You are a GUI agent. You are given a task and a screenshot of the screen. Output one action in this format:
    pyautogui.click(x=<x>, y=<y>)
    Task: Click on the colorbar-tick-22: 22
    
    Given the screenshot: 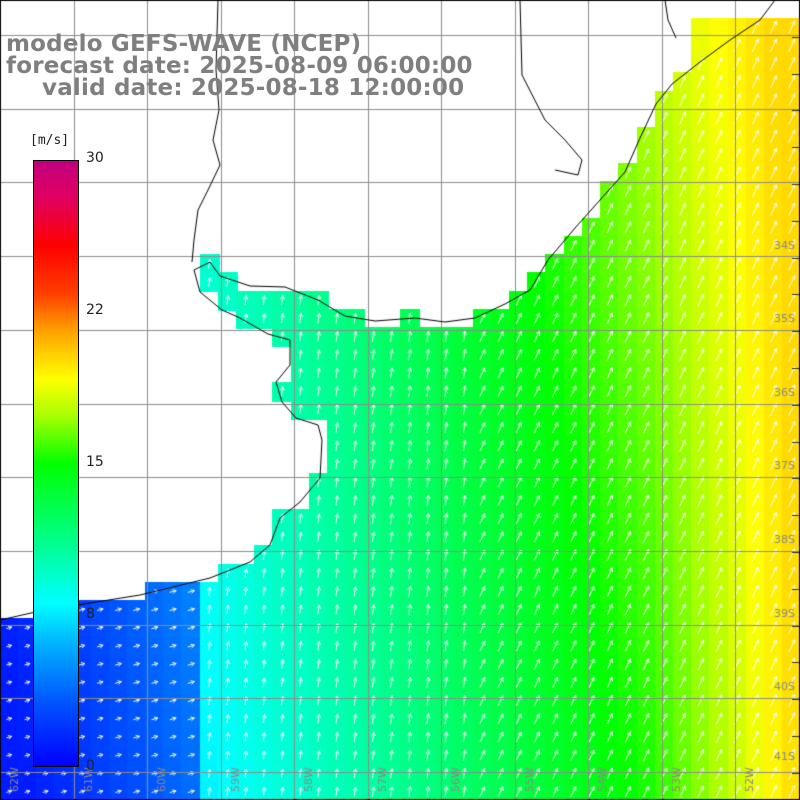 What is the action you would take?
    pyautogui.click(x=95, y=310)
    